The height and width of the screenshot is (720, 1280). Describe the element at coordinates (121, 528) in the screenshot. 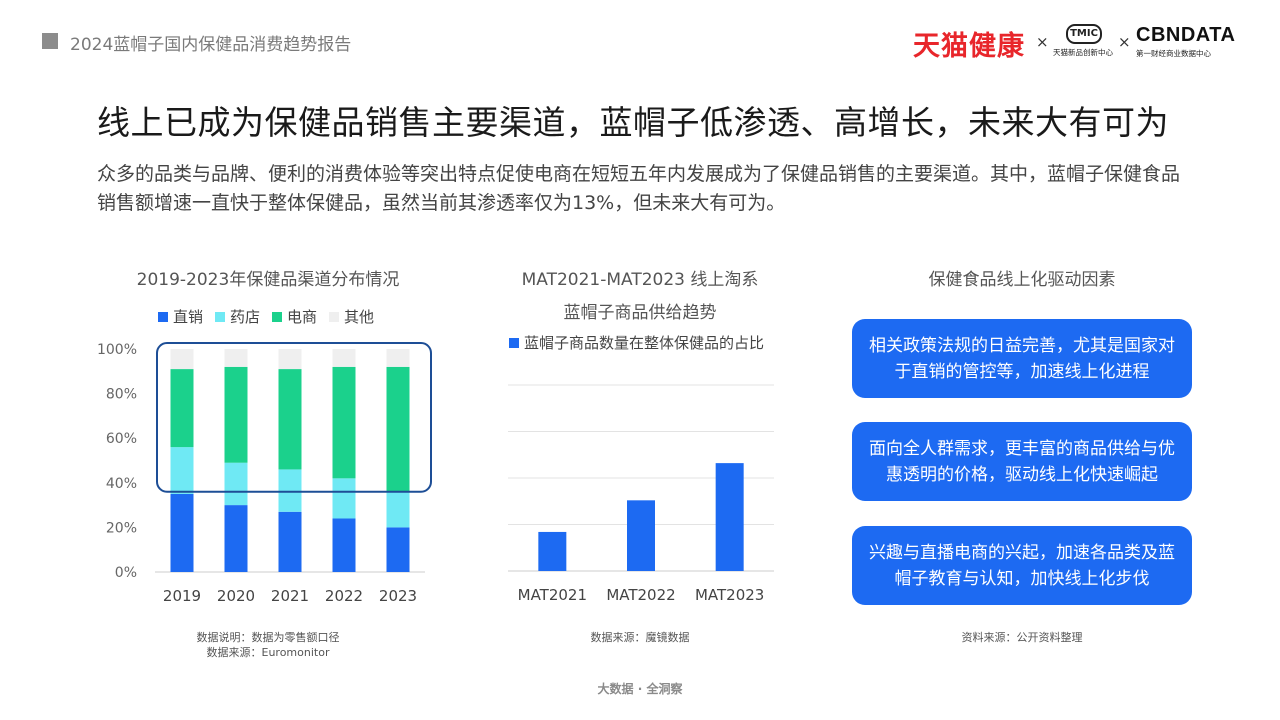

I see `y-tick-label: 20%` at that location.